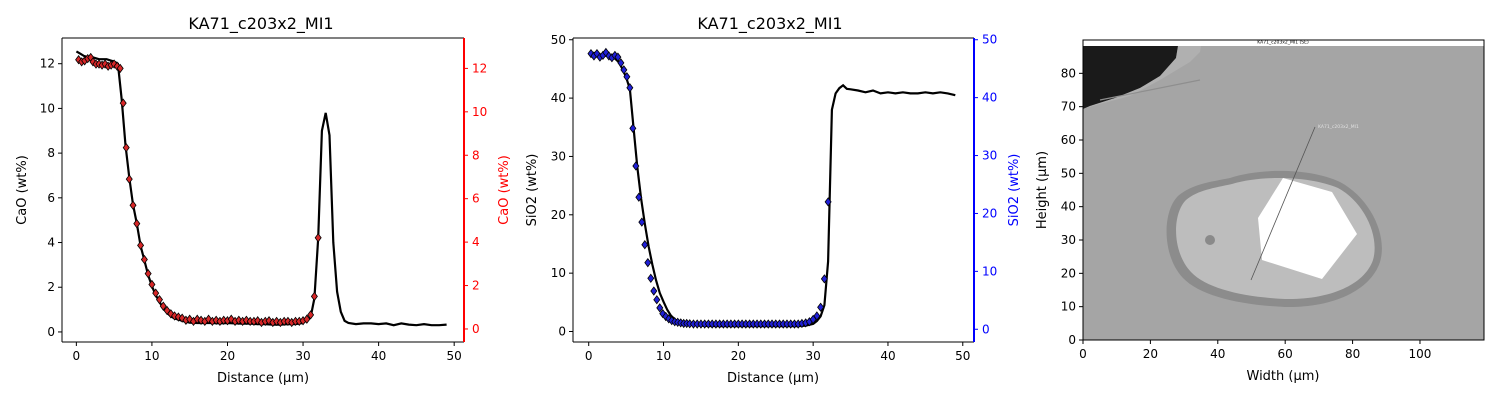 The width and height of the screenshot is (1500, 400). Describe the element at coordinates (1068, 107) in the screenshot. I see `y-tick-label: 70` at that location.